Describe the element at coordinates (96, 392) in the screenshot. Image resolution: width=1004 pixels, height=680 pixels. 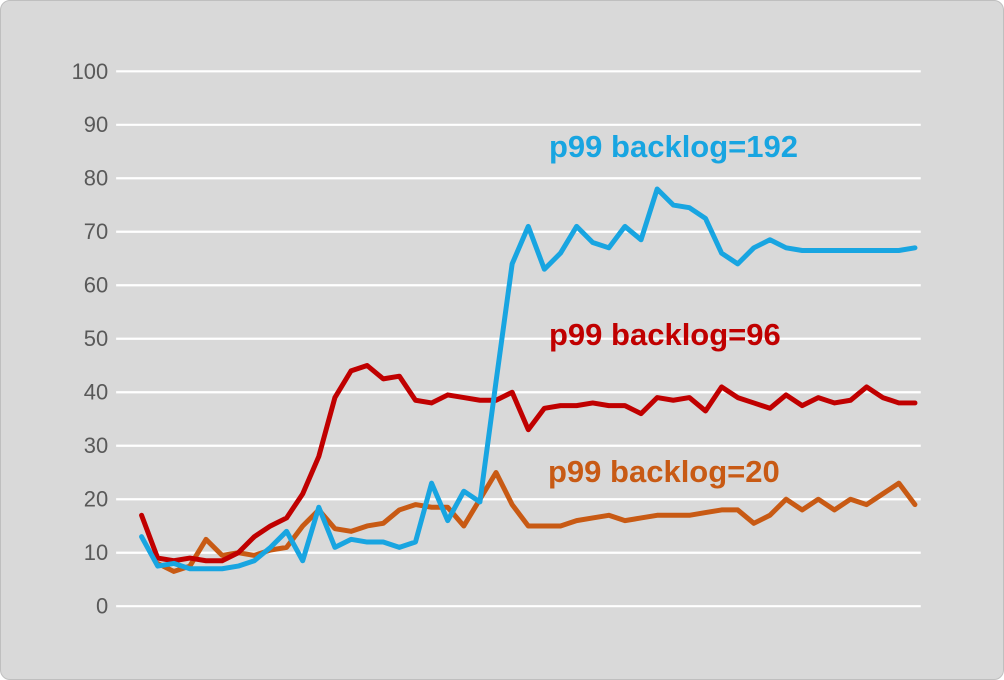
I see `y-tick-label-40: 40` at that location.